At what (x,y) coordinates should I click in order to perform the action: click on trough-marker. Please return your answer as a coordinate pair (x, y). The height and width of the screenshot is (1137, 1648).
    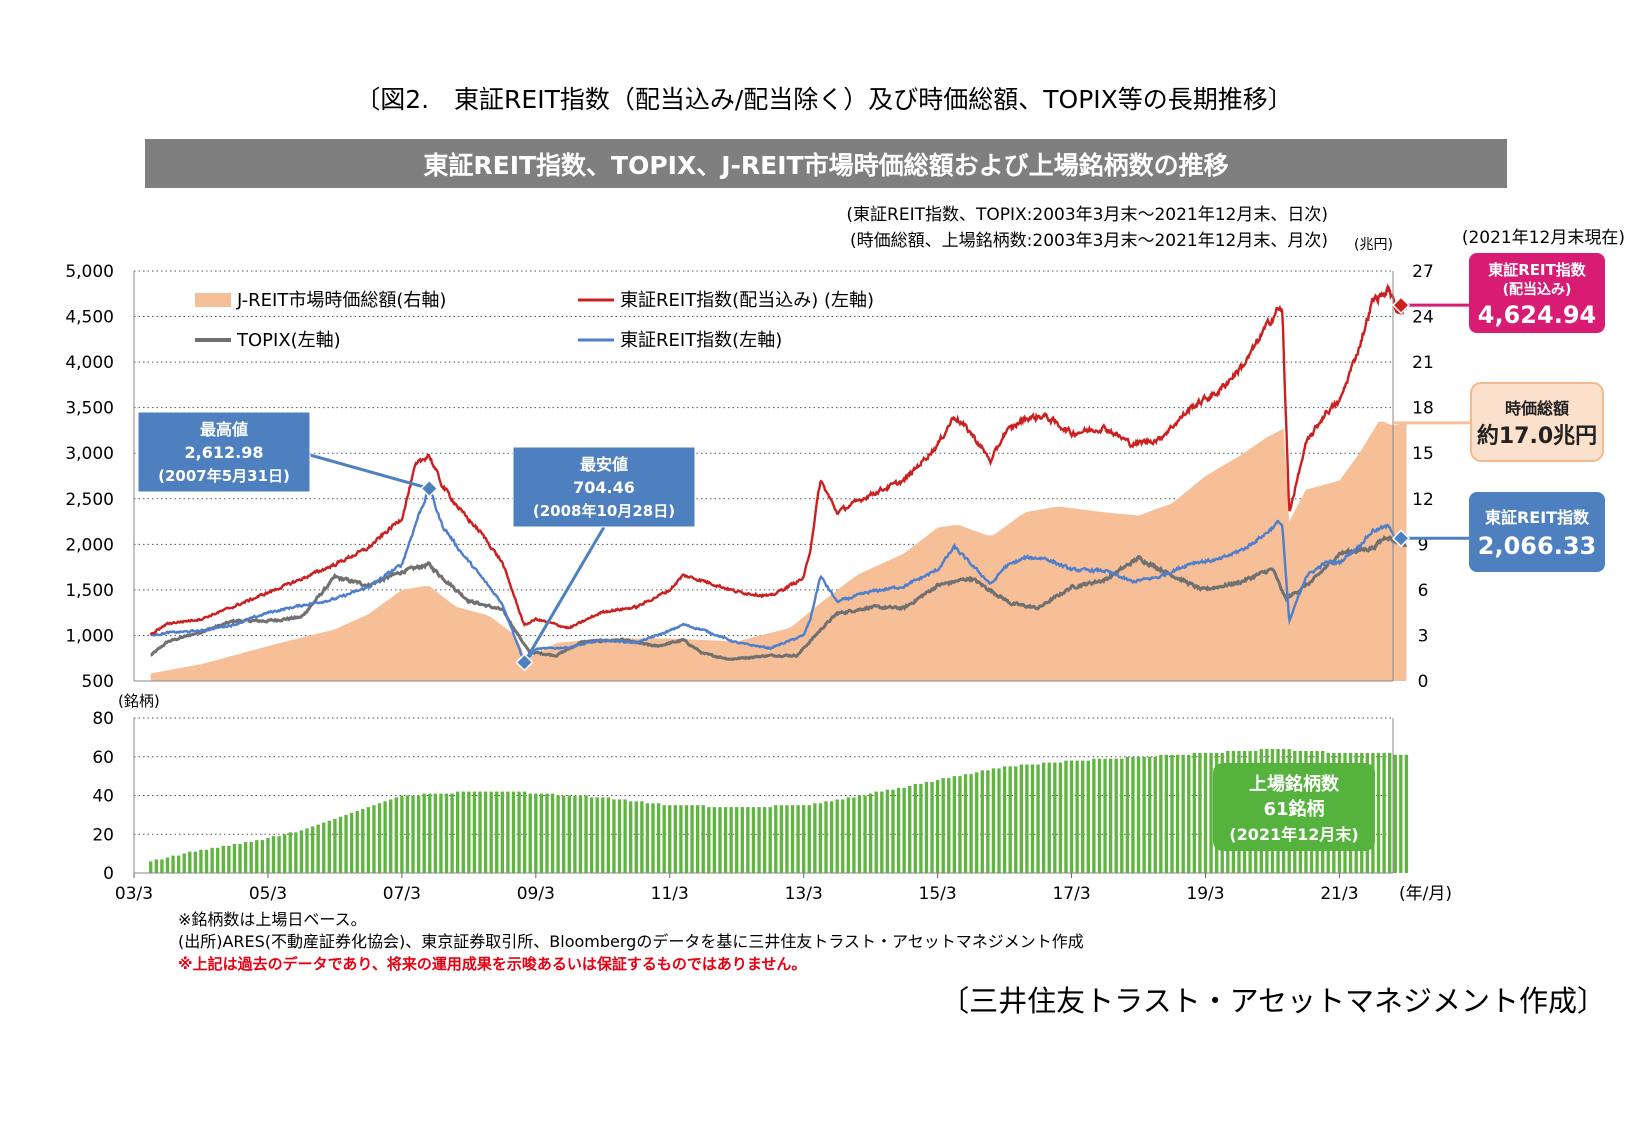
    Looking at the image, I should click on (524, 662).